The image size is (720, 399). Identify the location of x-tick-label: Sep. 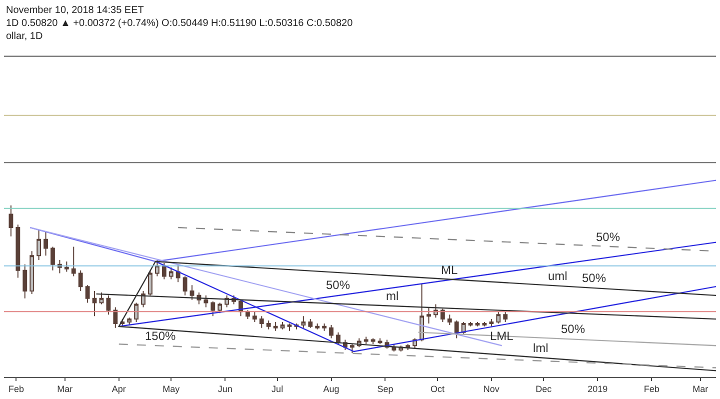
(385, 389).